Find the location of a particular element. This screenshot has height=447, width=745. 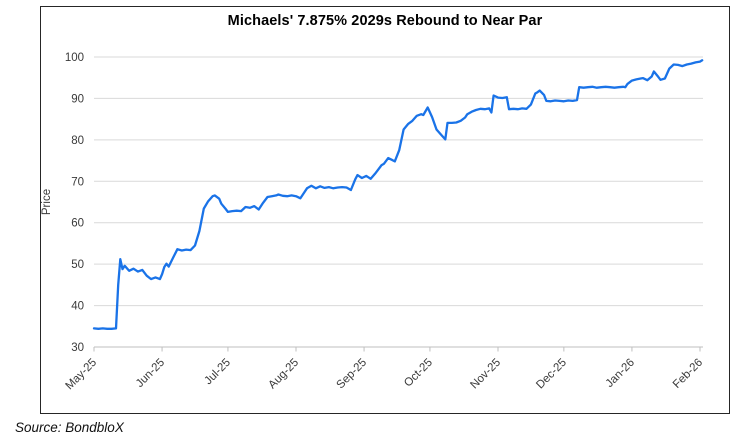

y-tick-label: 30 is located at coordinates (77, 348).